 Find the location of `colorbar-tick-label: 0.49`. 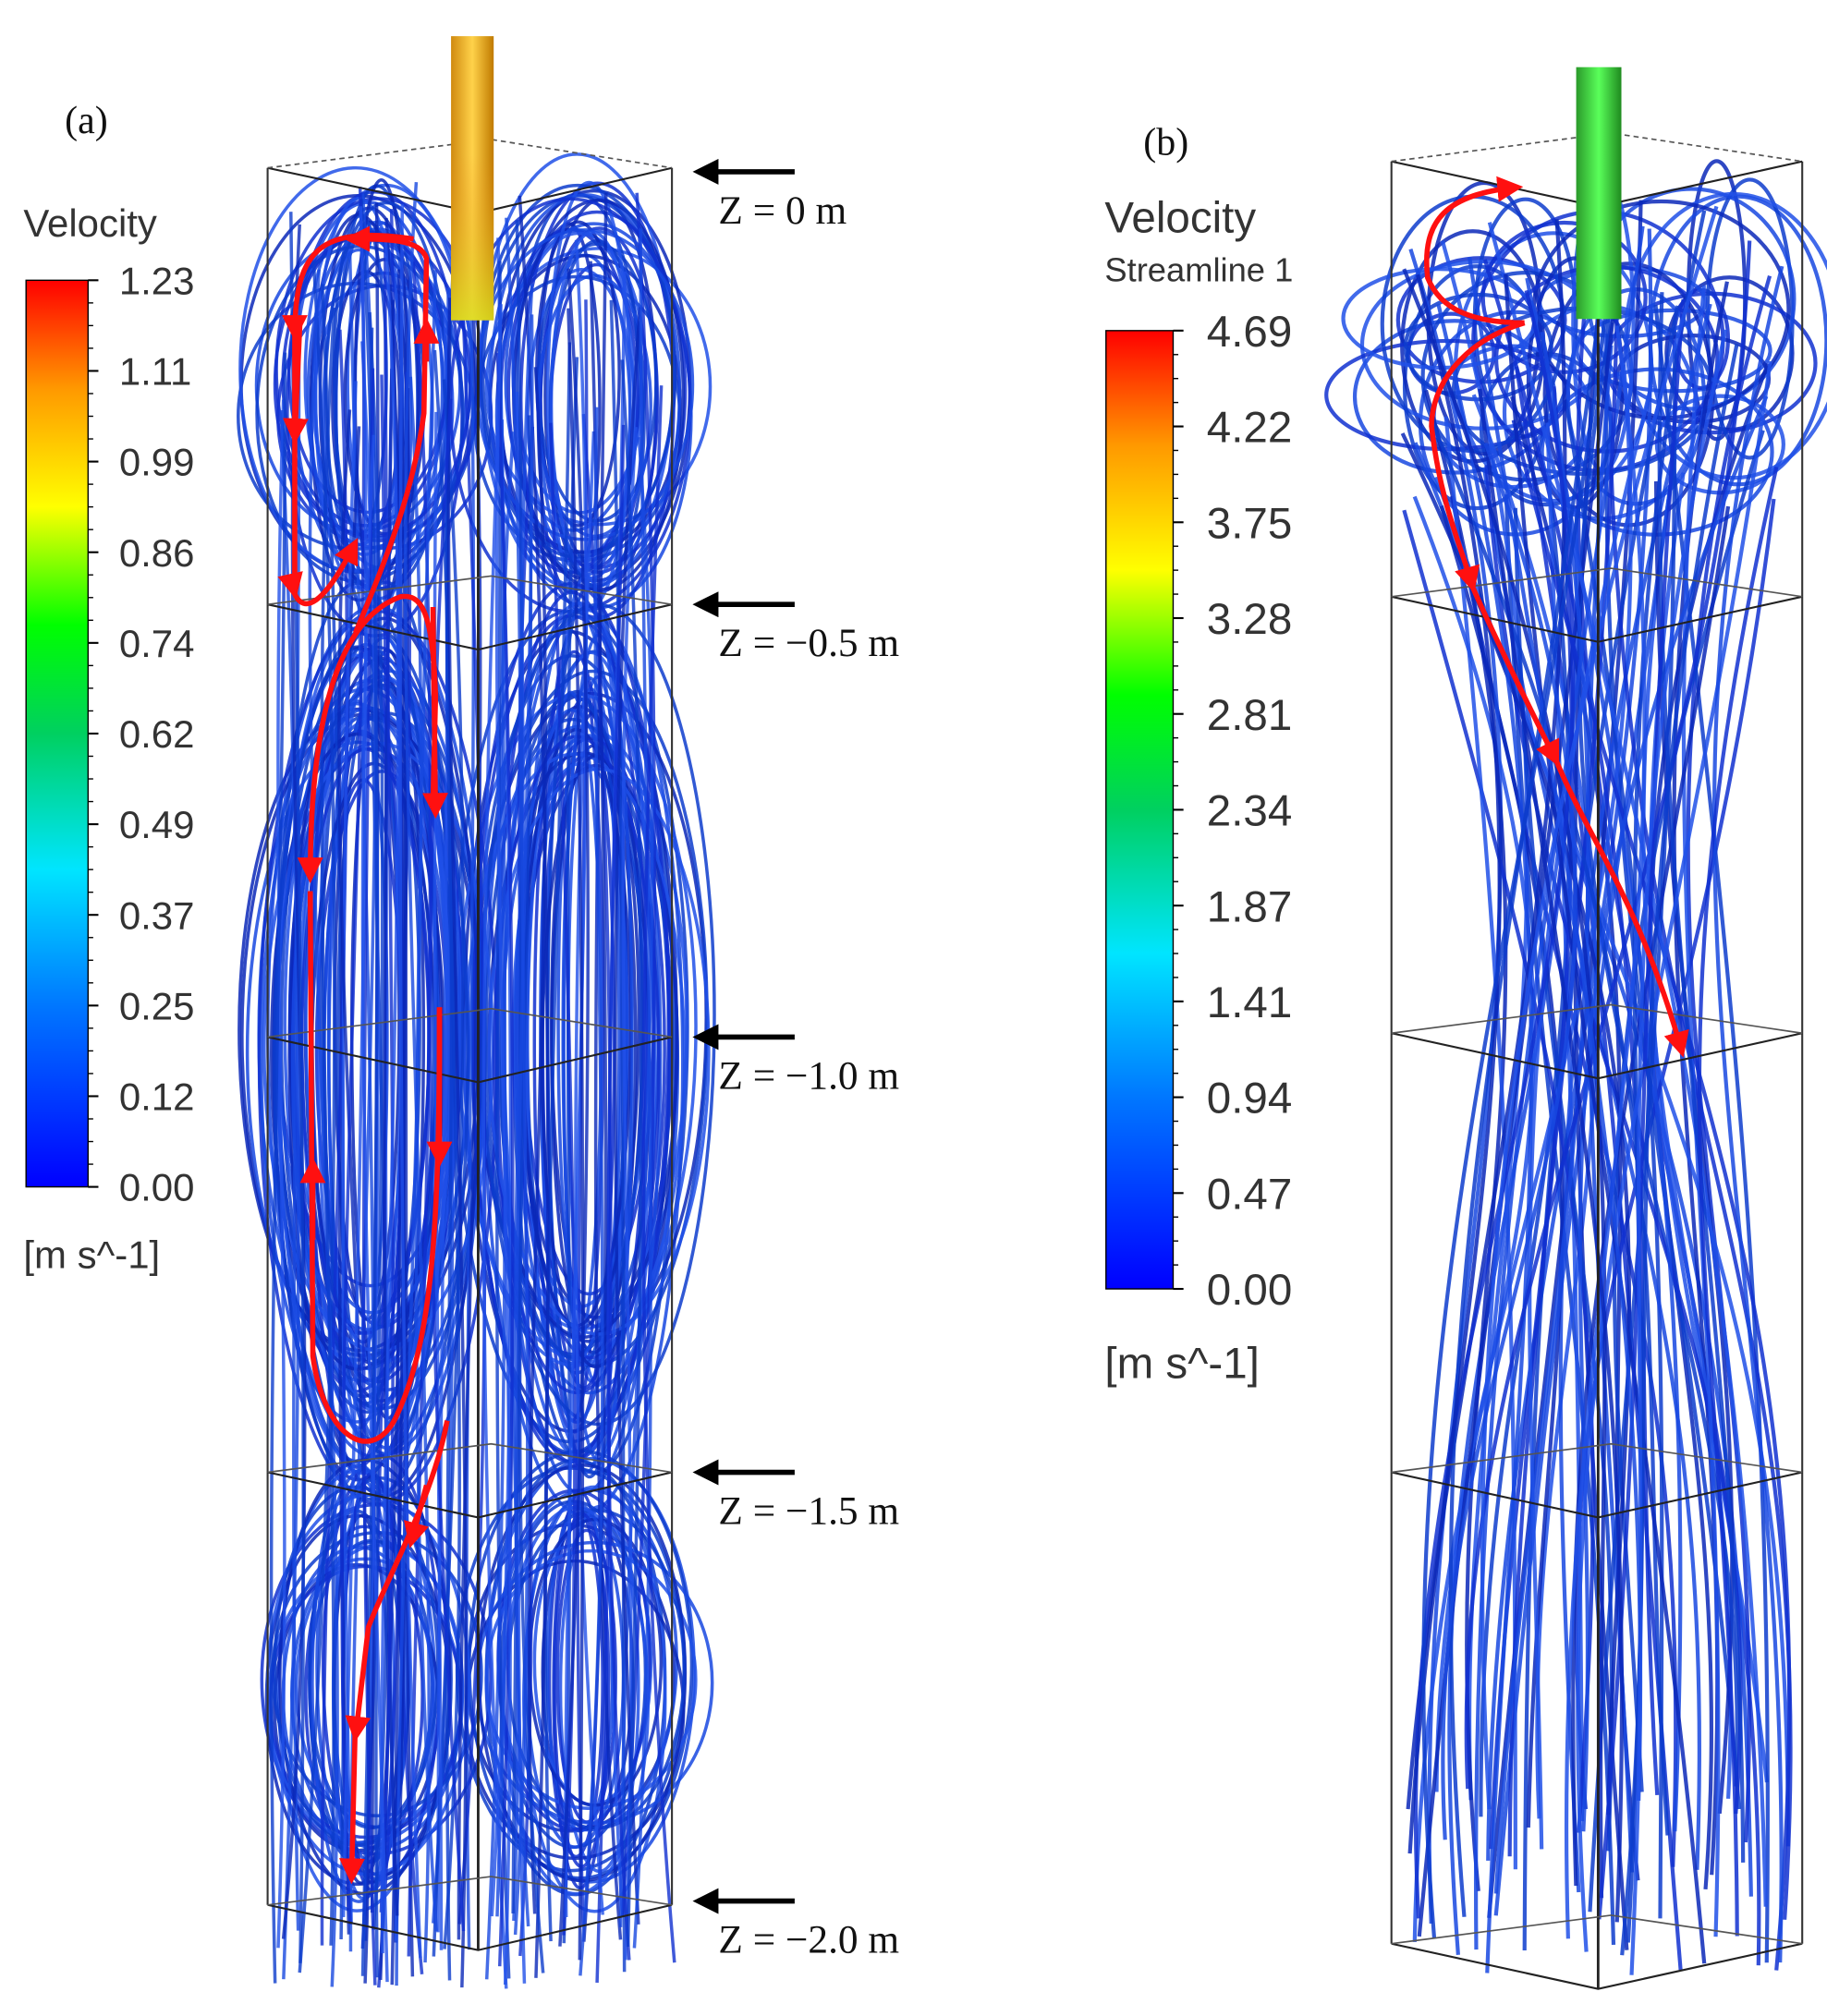

colorbar-tick-label: 0.49 is located at coordinates (157, 824).